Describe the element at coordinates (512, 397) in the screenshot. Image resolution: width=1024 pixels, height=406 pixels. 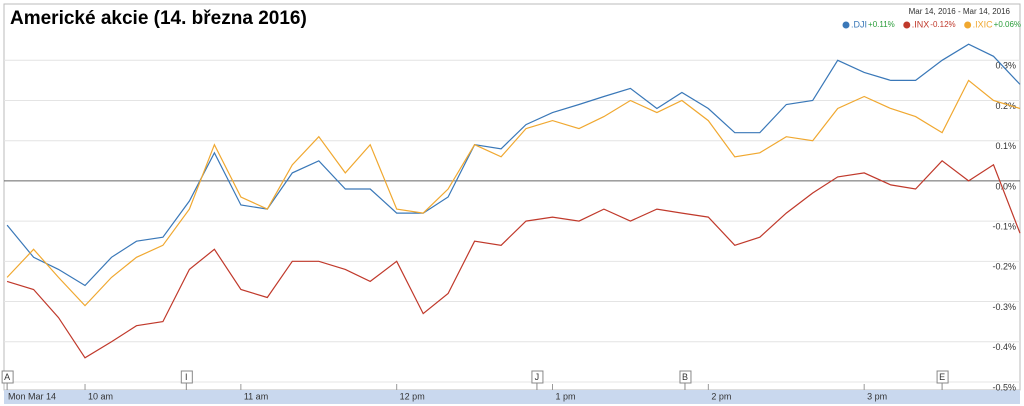
I see `time-strip` at that location.